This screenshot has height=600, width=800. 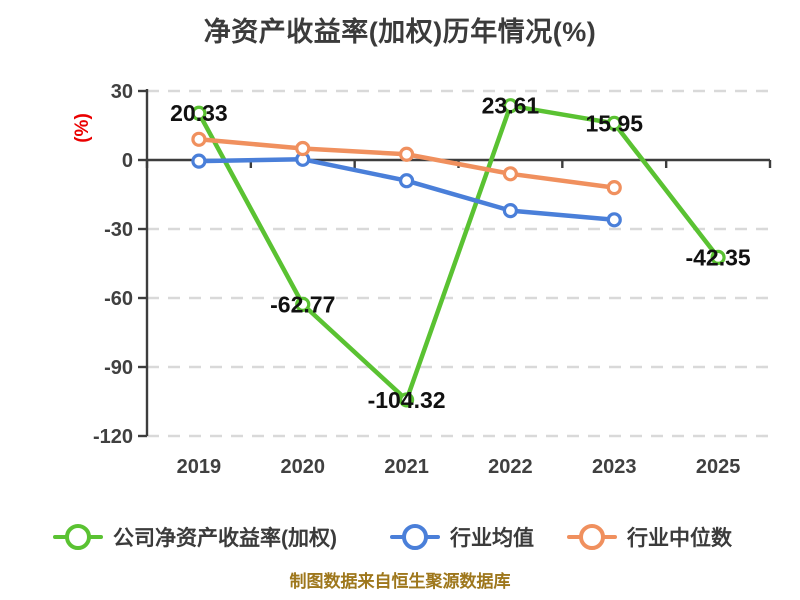 I want to click on data-point-label: -104.32, so click(x=407, y=400).